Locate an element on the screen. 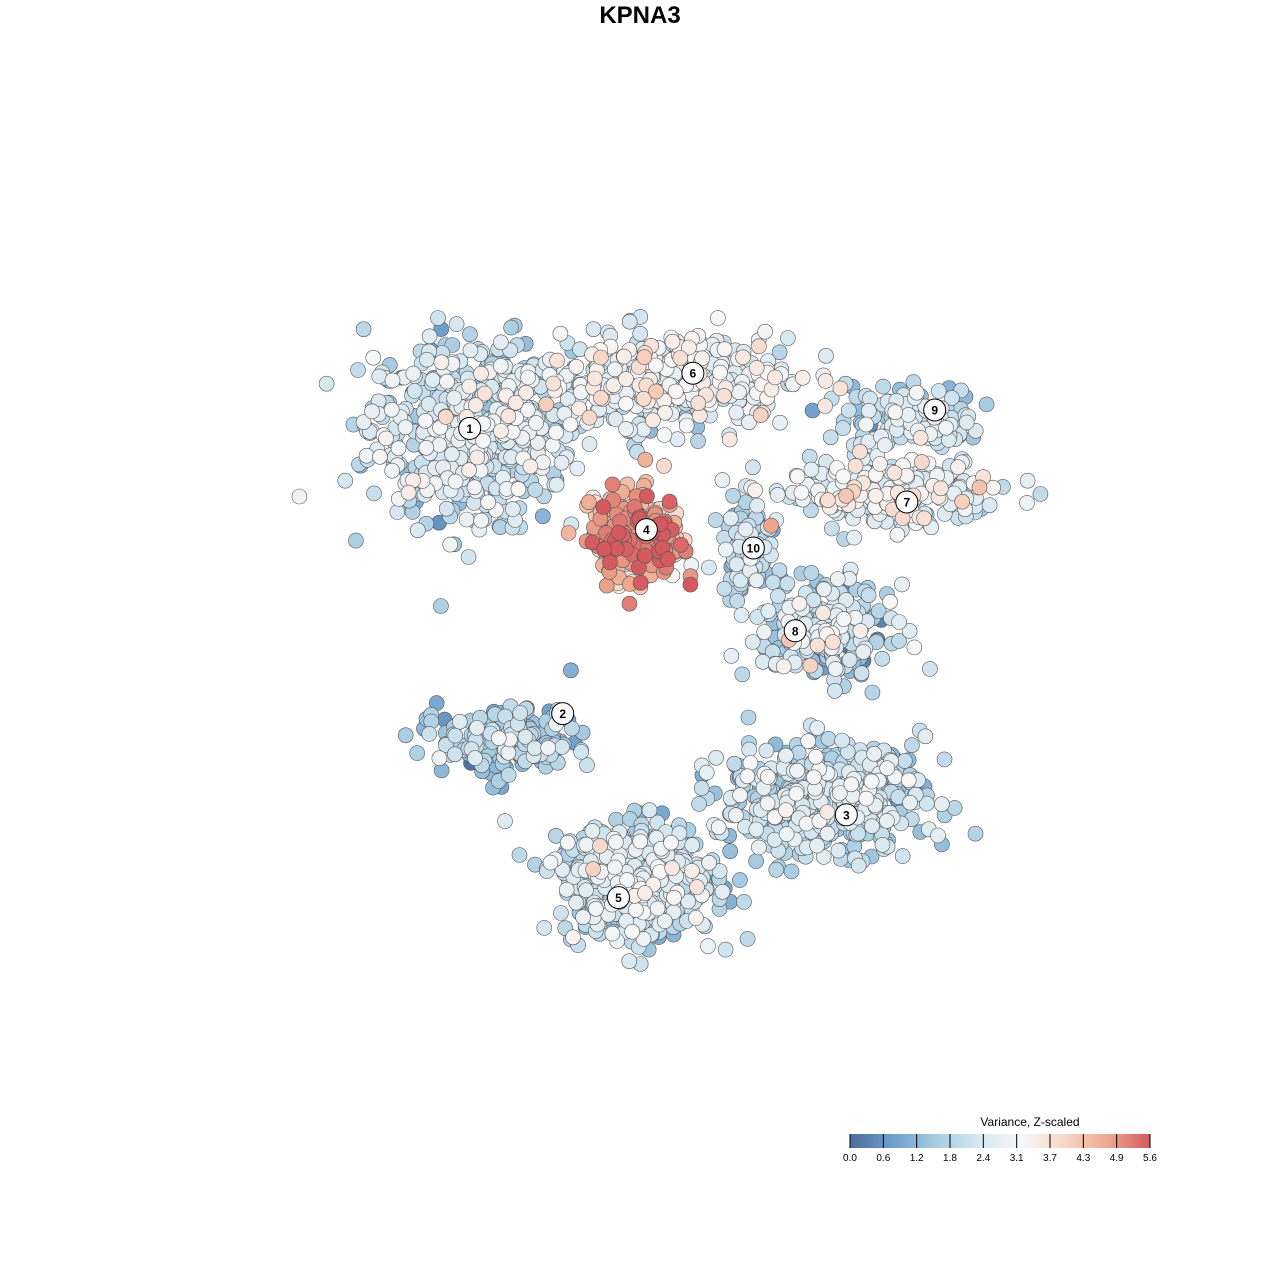  legend-tick-label: 3.1 is located at coordinates (1017, 1158).